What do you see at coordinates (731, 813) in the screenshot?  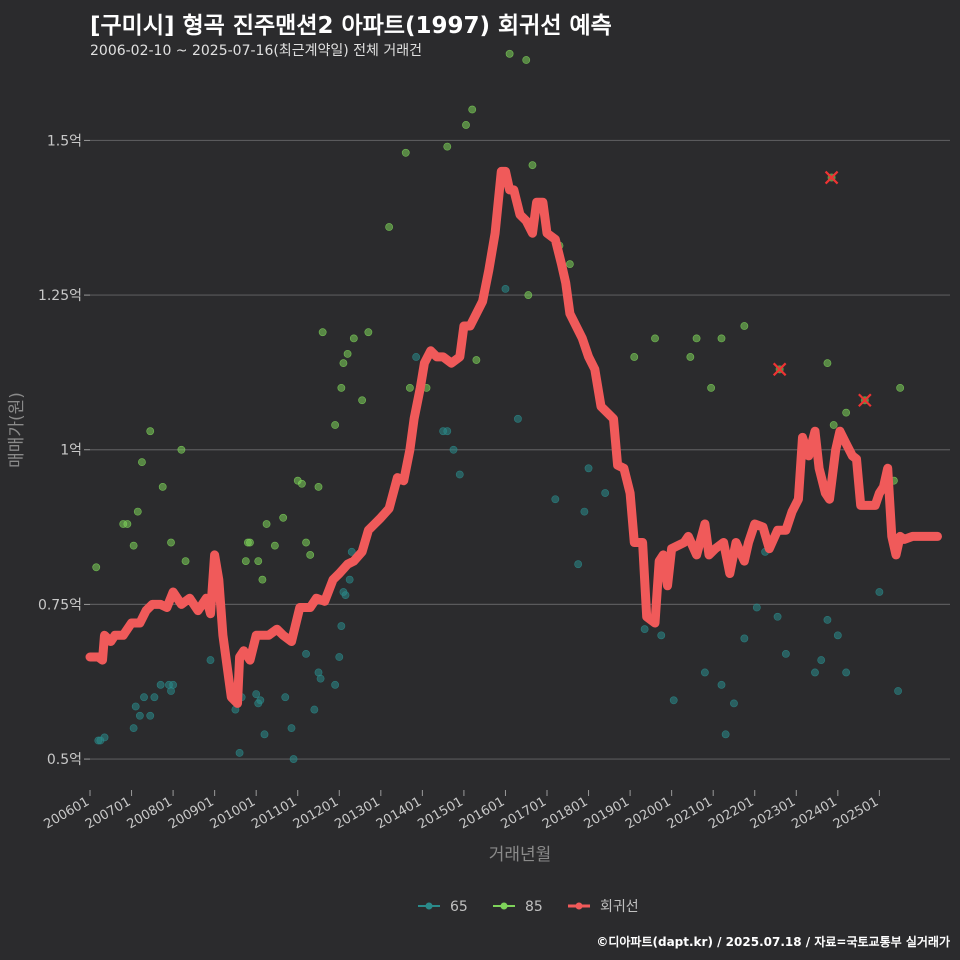 I see `x-tick-label: 202201` at bounding box center [731, 813].